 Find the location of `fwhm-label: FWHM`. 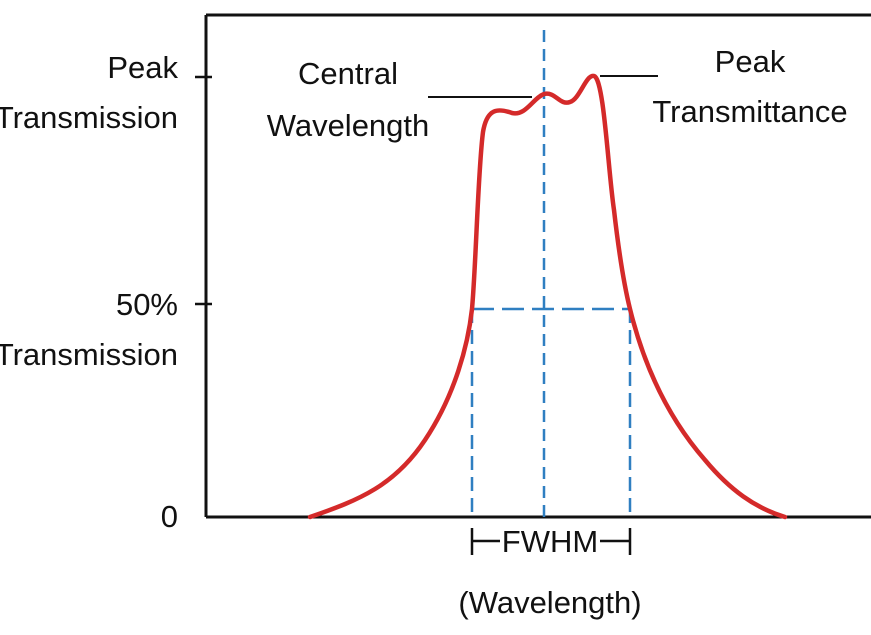

fwhm-label: FWHM is located at coordinates (550, 541).